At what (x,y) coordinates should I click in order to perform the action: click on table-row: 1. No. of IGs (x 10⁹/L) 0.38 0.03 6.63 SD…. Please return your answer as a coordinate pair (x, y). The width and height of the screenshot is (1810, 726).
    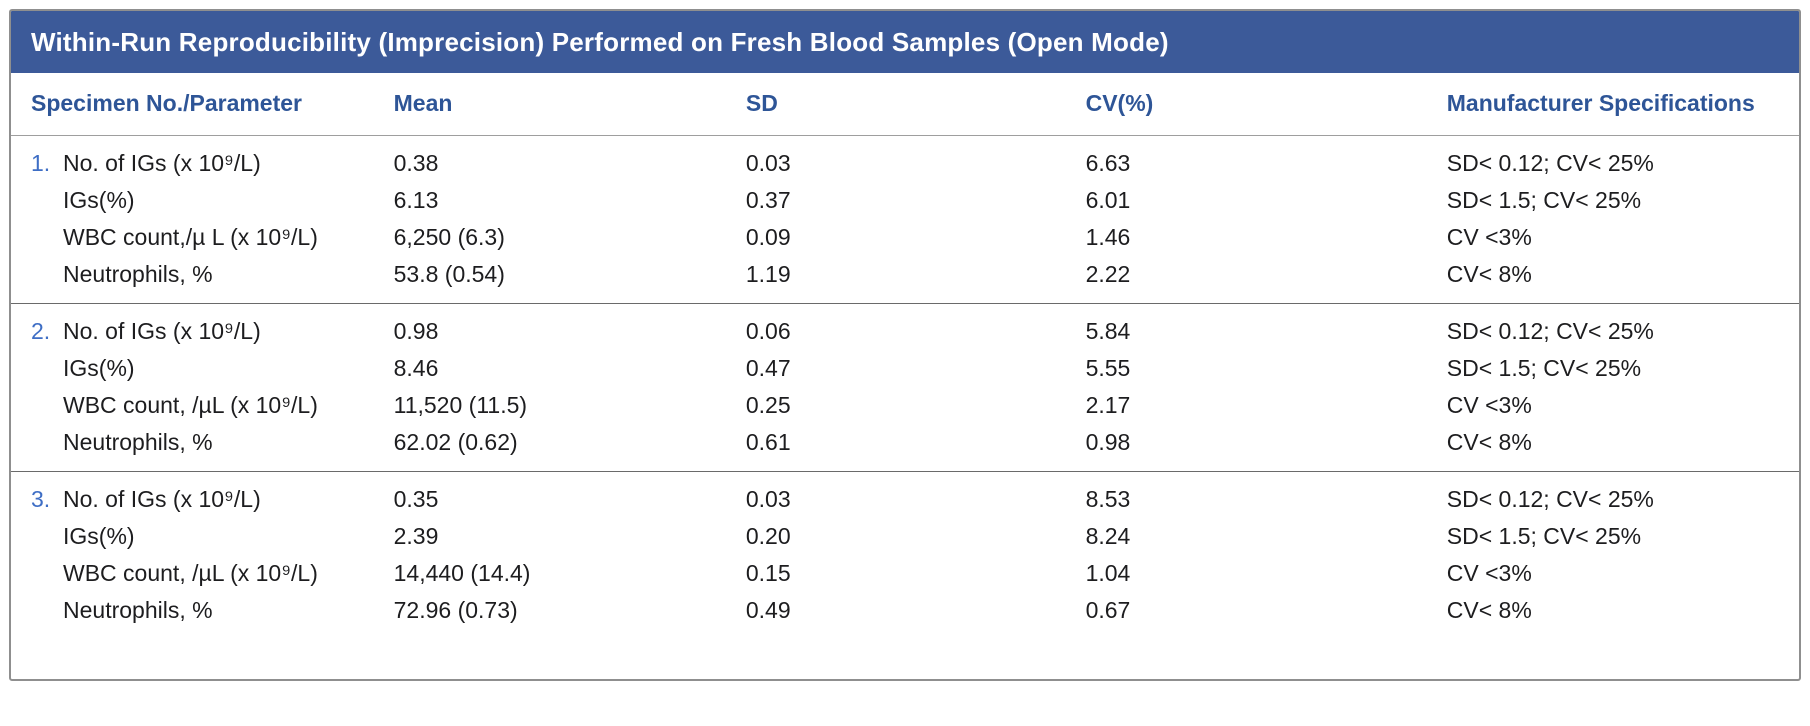
    Looking at the image, I should click on (905, 158).